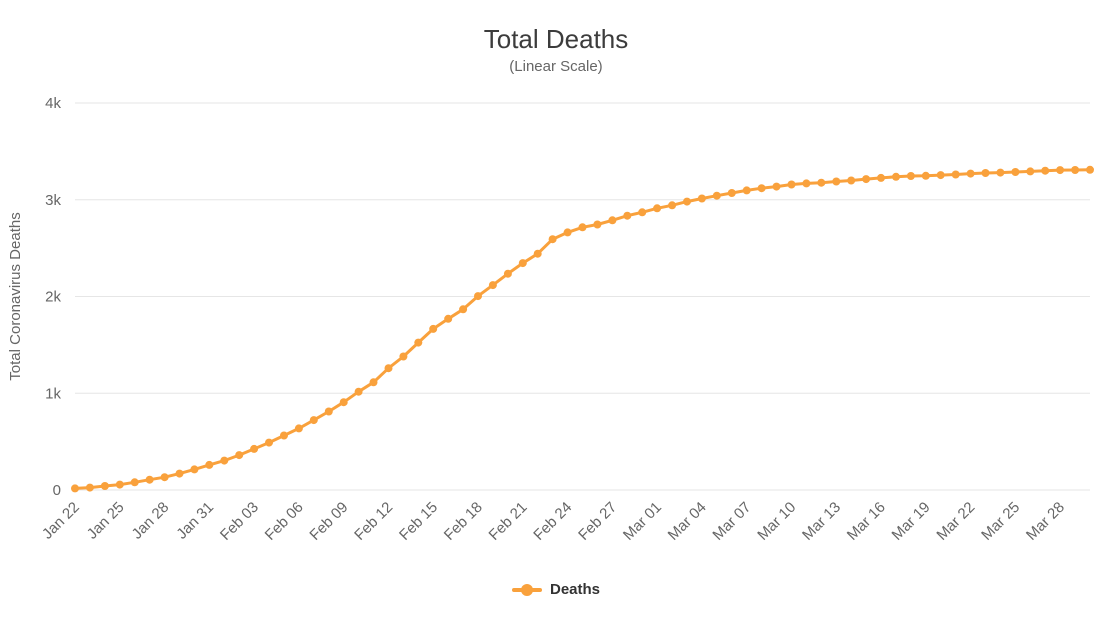  Describe the element at coordinates (526, 590) in the screenshot. I see `legend-line-marker-icon` at that location.